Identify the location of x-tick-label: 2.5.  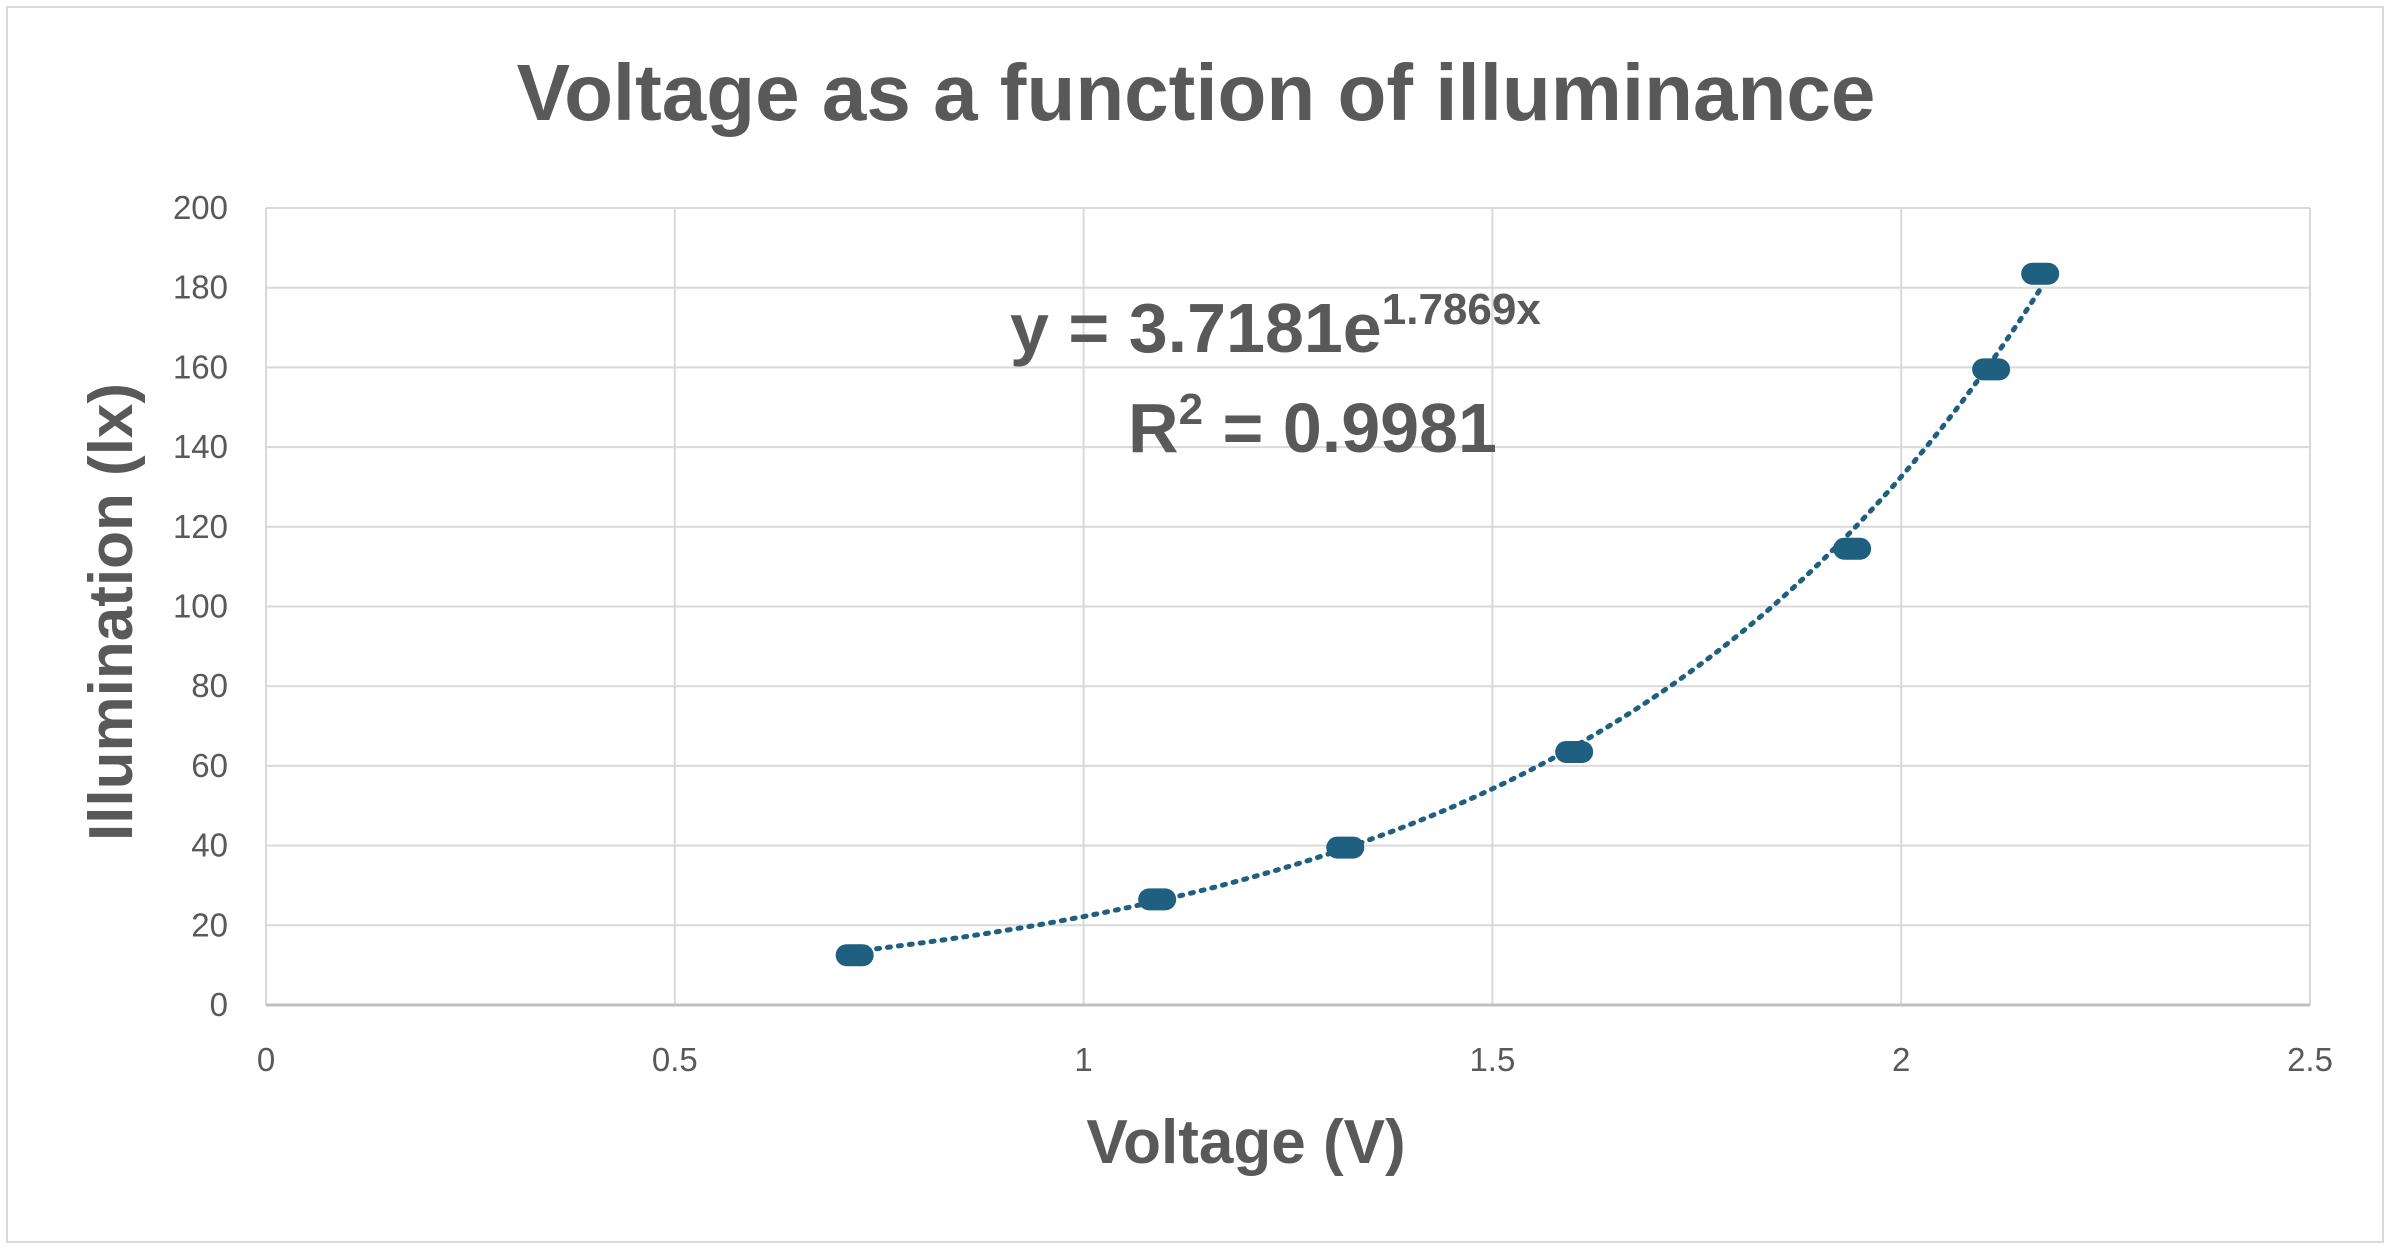
(2310, 1059).